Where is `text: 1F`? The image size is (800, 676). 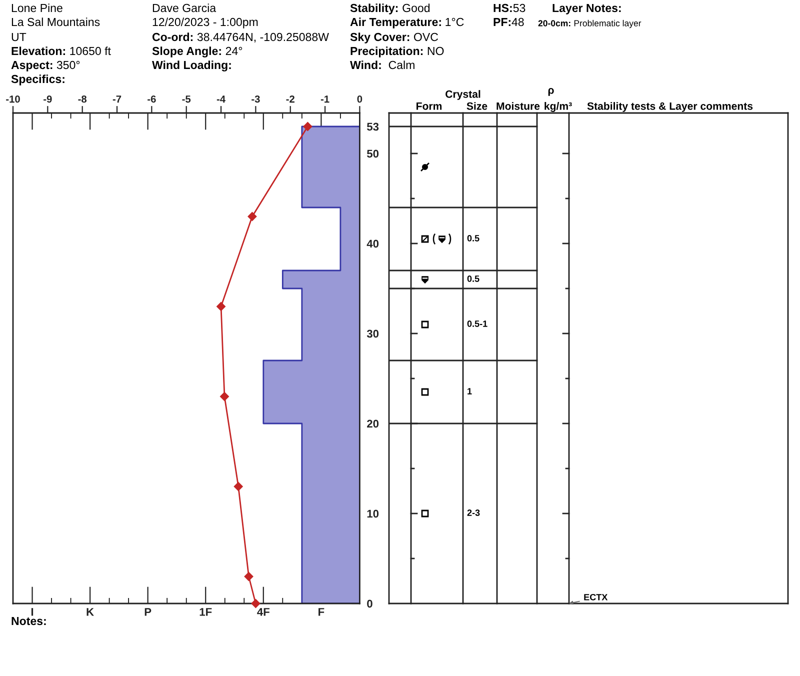
text: 1F is located at coordinates (206, 612).